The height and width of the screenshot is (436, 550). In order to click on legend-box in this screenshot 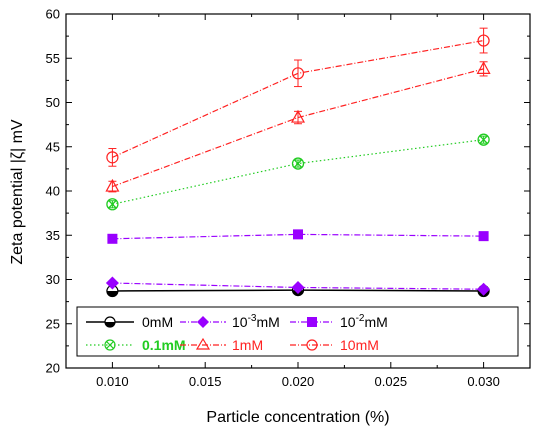, I will do `click(297, 331)`.